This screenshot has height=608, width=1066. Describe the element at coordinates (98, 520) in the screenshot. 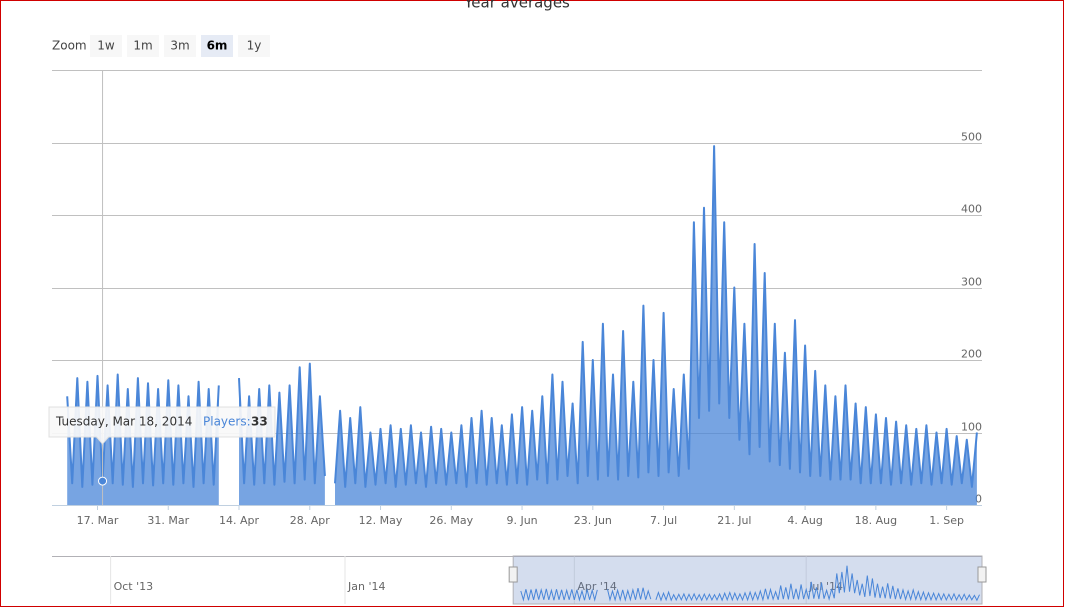

I see `x-tick-label: 17. Mar` at that location.